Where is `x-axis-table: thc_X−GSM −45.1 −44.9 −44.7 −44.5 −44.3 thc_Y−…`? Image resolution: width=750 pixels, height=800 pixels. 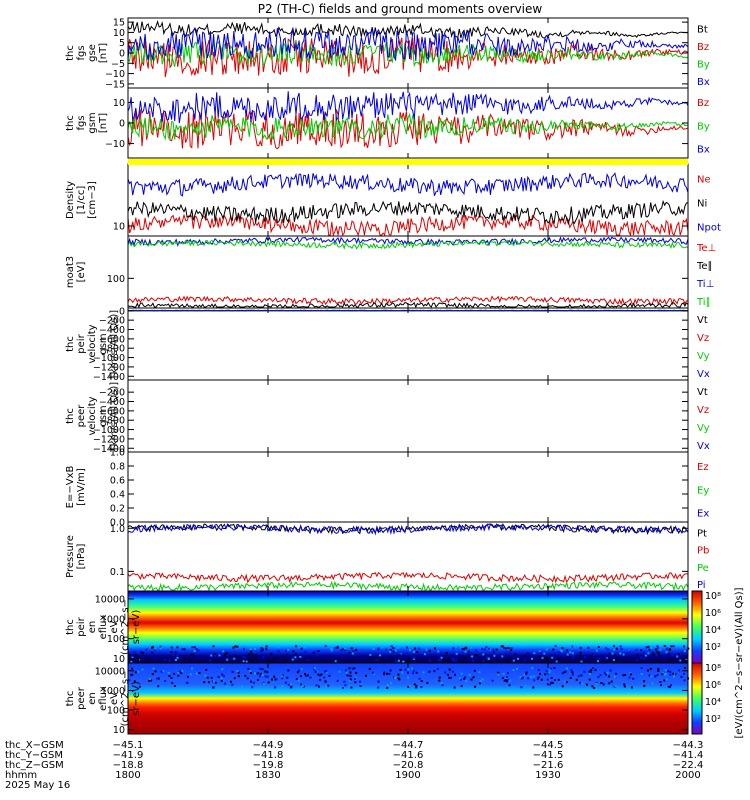
x-axis-table: thc_X−GSM −45.1 −44.9 −44.7 −44.5 −44.3 thc_Y−… is located at coordinates (354, 765).